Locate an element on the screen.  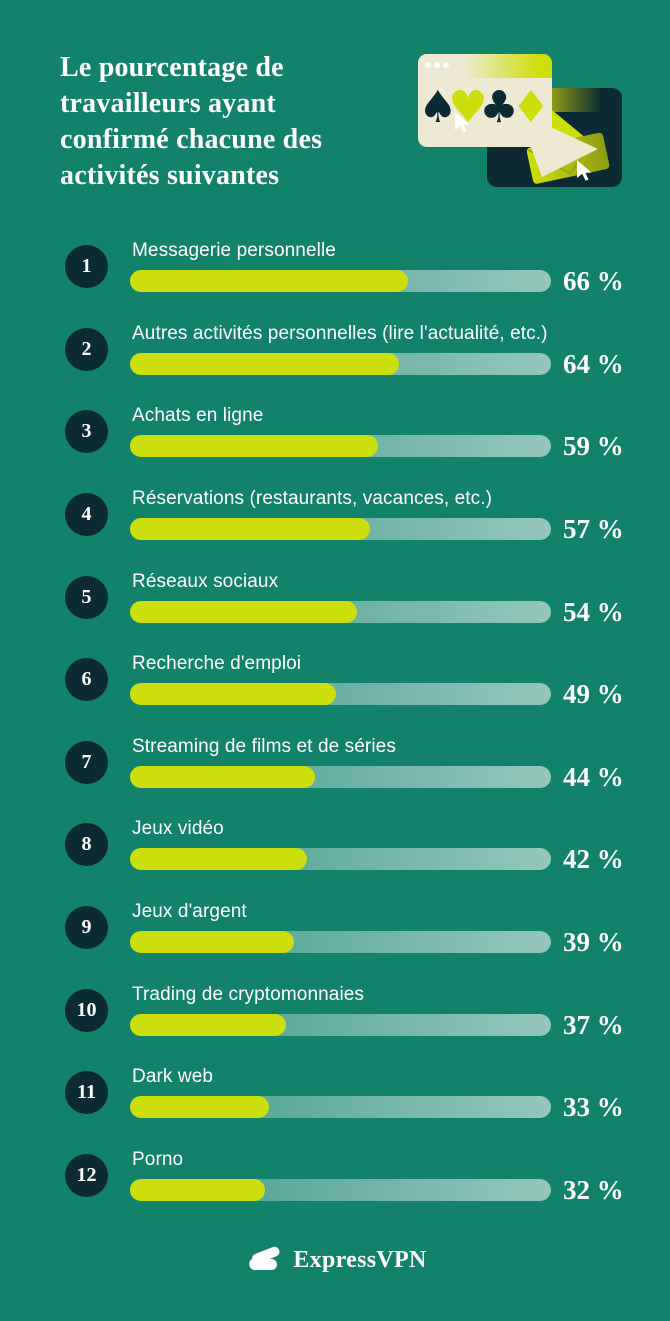
rank-badge: 1 is located at coordinates (86, 266).